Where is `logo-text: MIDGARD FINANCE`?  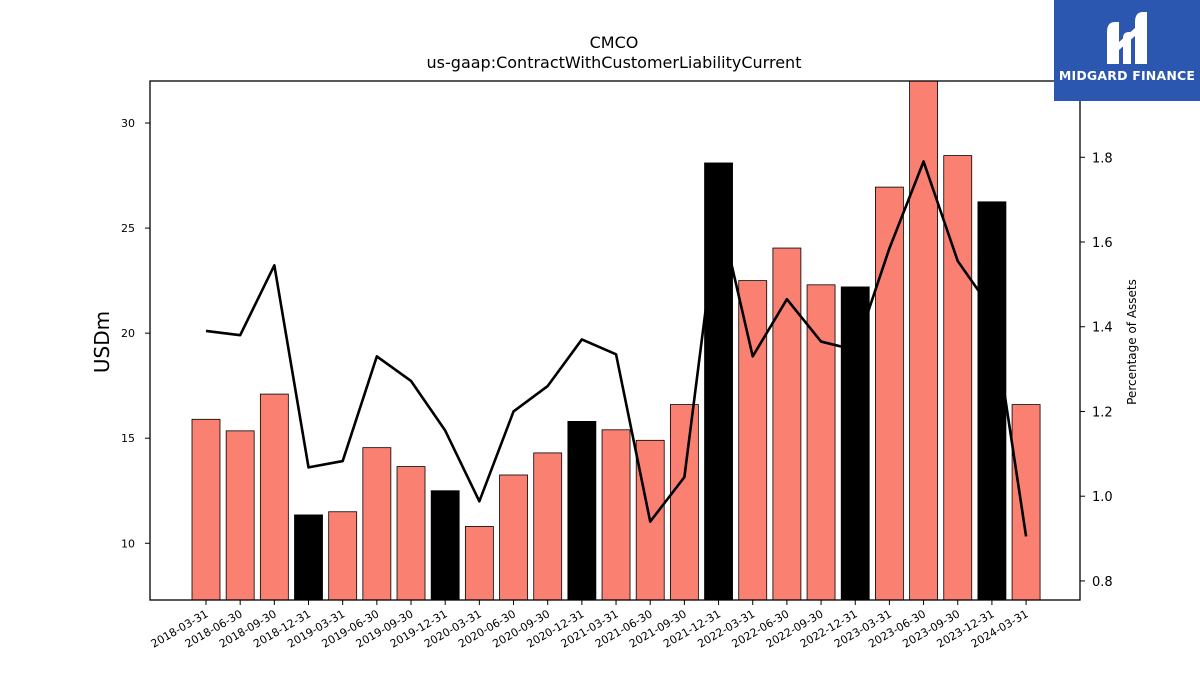
logo-text: MIDGARD FINANCE is located at coordinates (1127, 75).